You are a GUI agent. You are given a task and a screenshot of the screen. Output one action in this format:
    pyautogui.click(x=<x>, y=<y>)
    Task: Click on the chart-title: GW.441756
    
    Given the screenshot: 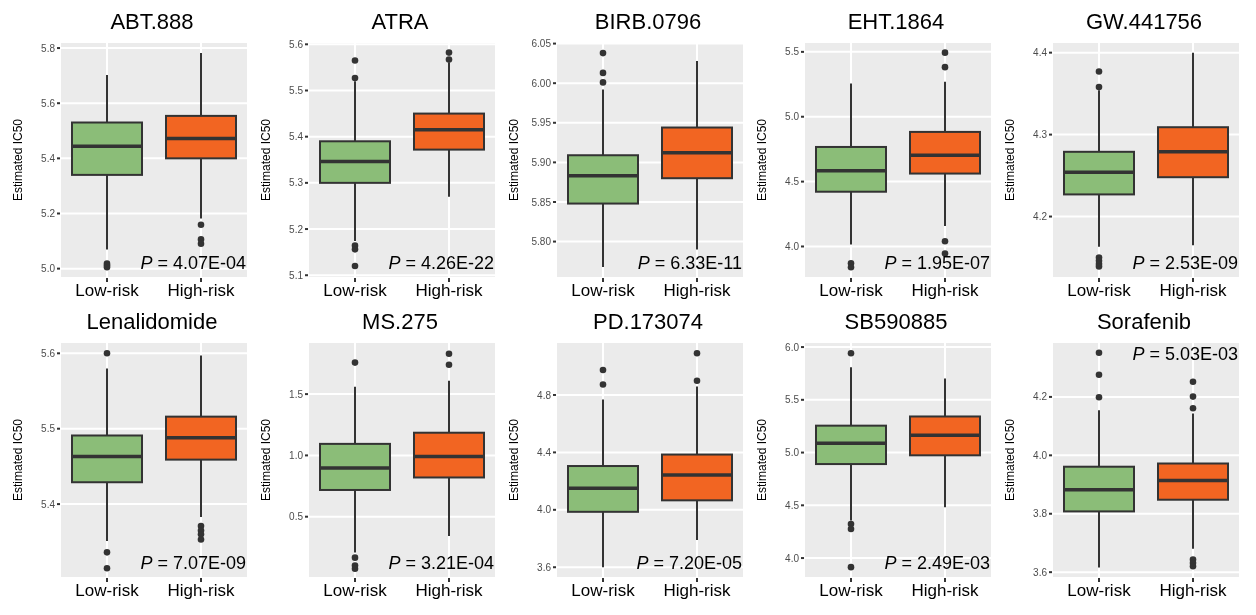 What is the action you would take?
    pyautogui.click(x=1144, y=22)
    